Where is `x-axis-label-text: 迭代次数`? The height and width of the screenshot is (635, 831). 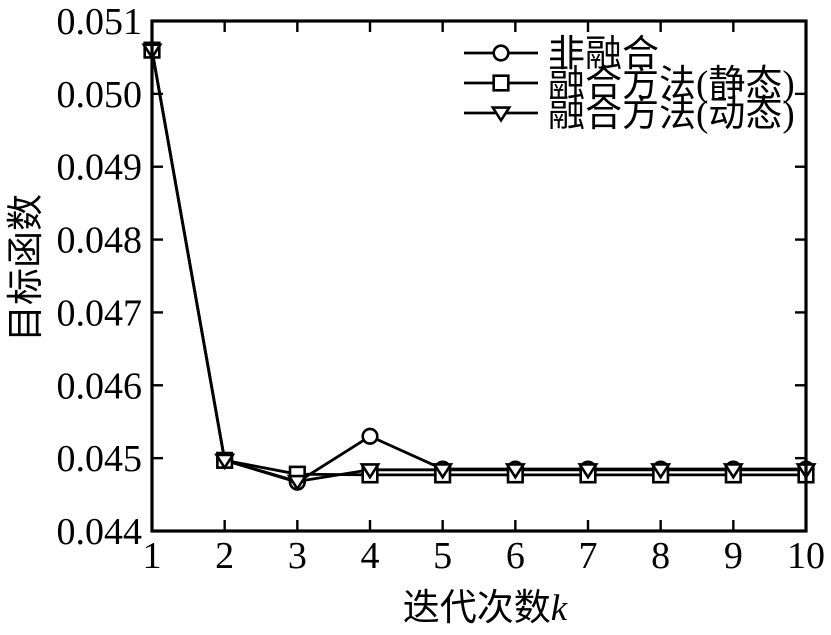 x-axis-label-text: 迭代次数 is located at coordinates (477, 608).